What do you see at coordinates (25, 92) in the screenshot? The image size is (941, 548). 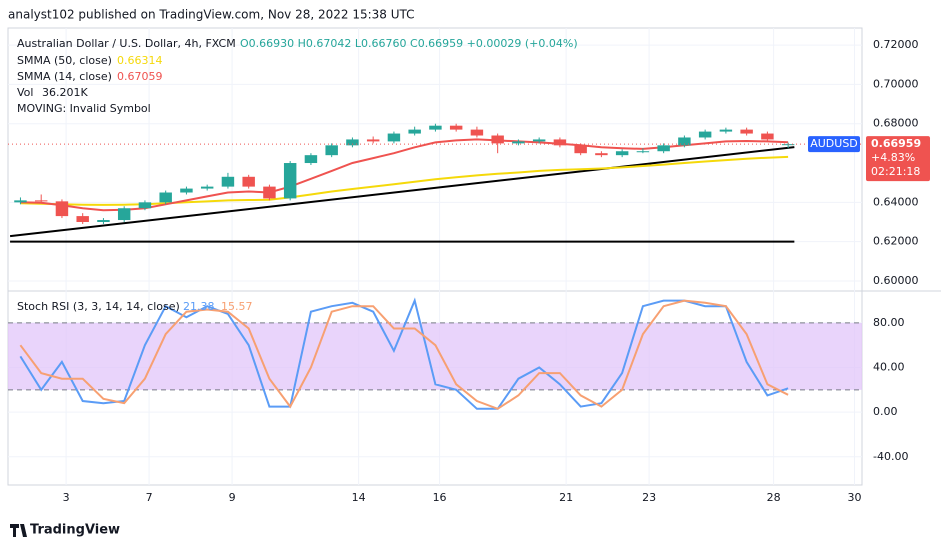 I see `indicator-name: Vol` at bounding box center [25, 92].